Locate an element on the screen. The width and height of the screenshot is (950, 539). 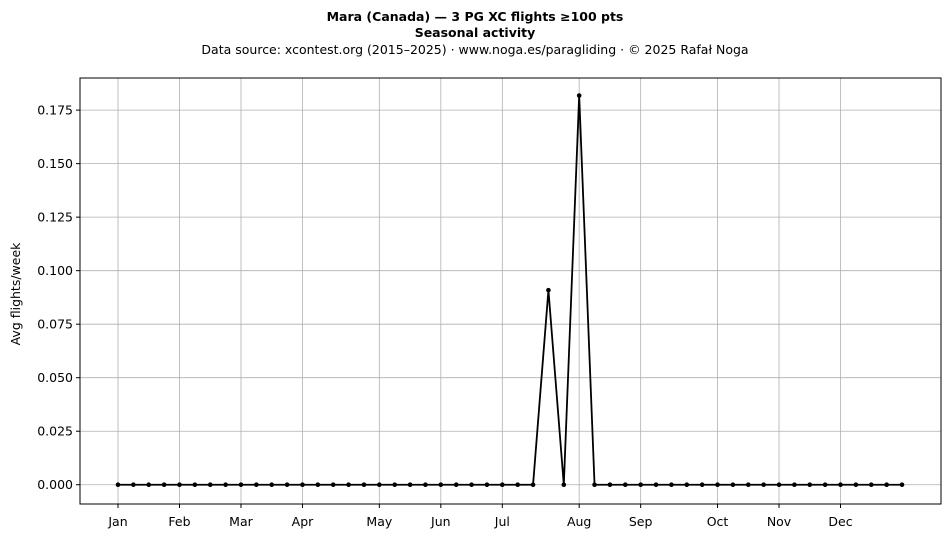
y-tick-label: 0.100 is located at coordinates (55, 270).